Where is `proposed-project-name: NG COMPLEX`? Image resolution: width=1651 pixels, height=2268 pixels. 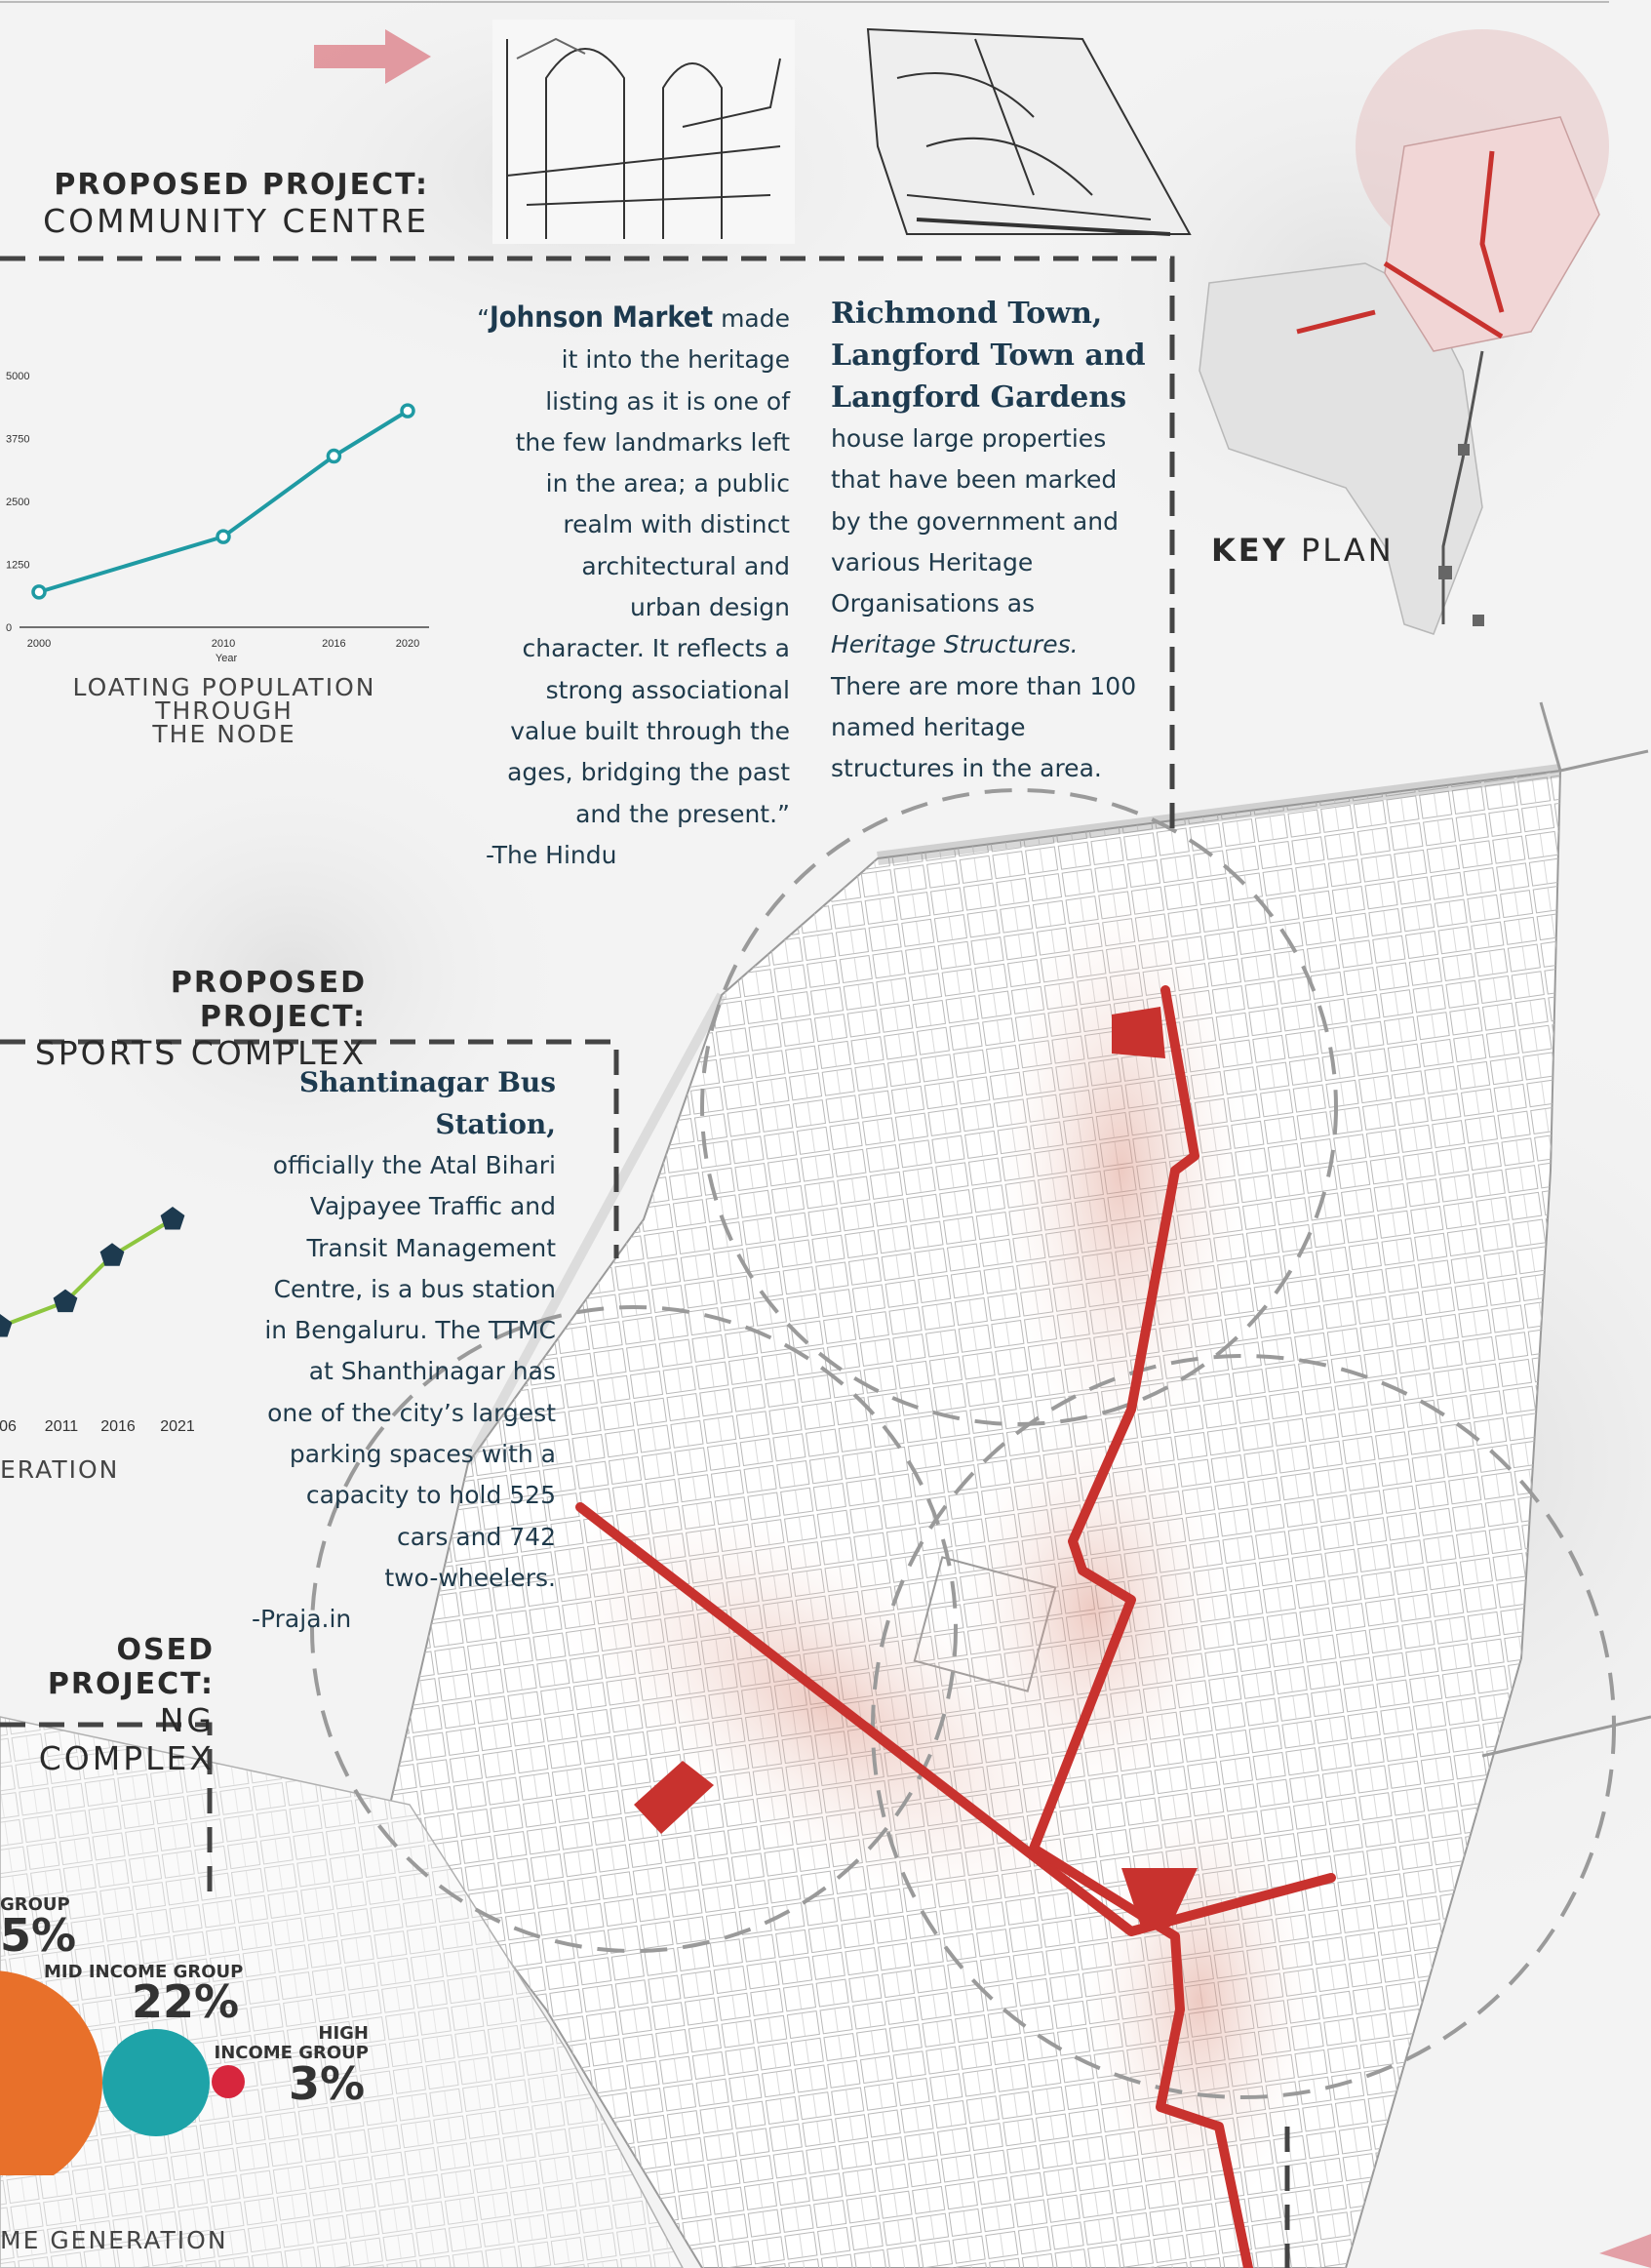
proposed-project-name: NG COMPLEX is located at coordinates (127, 1739).